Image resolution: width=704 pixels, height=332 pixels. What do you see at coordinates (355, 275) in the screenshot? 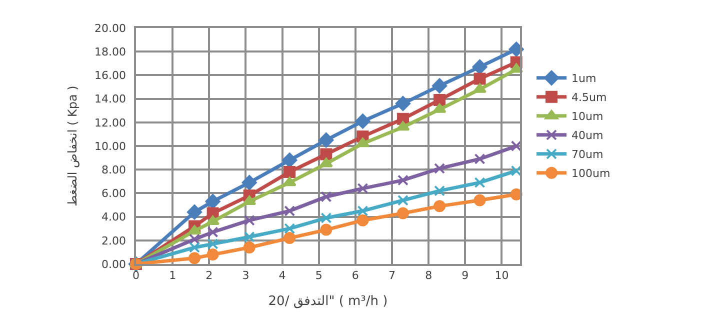
I see `x-tick-label: 6` at bounding box center [355, 275].